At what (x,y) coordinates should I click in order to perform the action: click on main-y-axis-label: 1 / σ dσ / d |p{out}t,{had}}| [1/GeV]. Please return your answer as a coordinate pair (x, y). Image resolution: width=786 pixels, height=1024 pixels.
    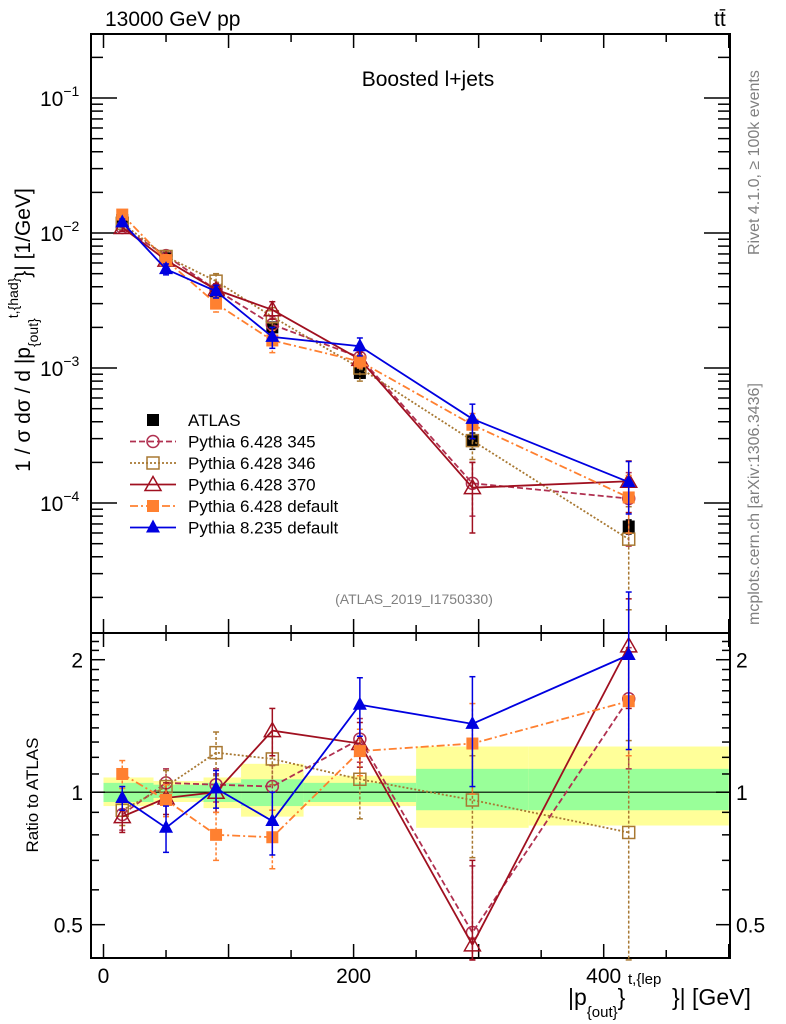
    Looking at the image, I should click on (23, 330).